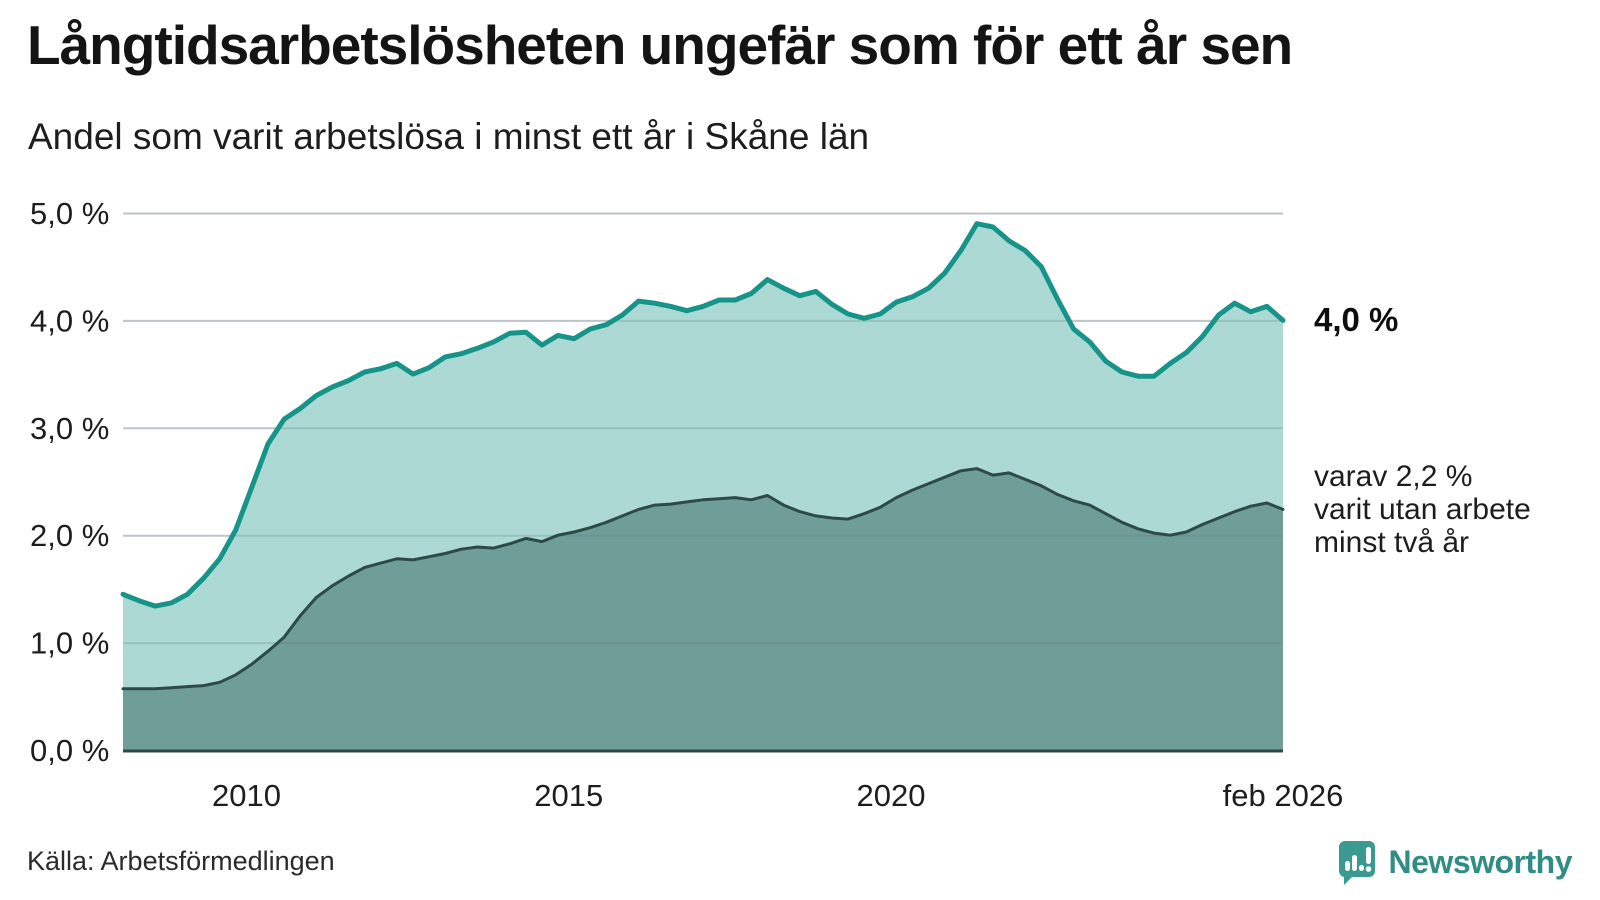 This screenshot has width=1600, height=900. Describe the element at coordinates (69, 643) in the screenshot. I see `y-tick-label: 1,0 %` at that location.